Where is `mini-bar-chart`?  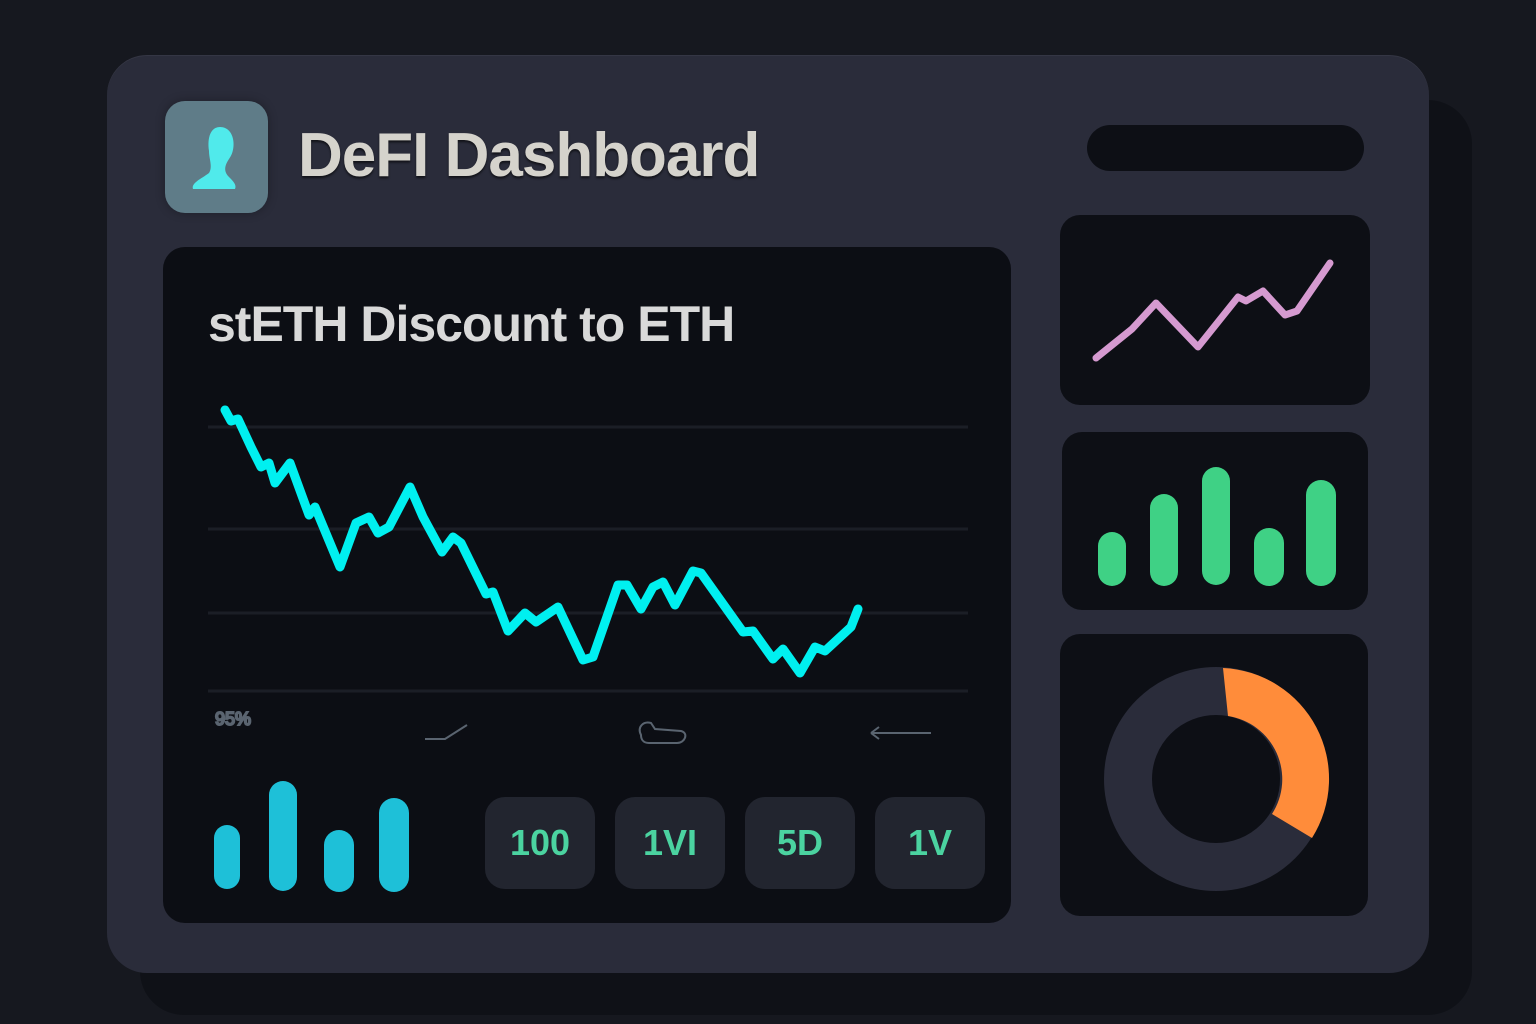
mini-bar-chart is located at coordinates (311, 836).